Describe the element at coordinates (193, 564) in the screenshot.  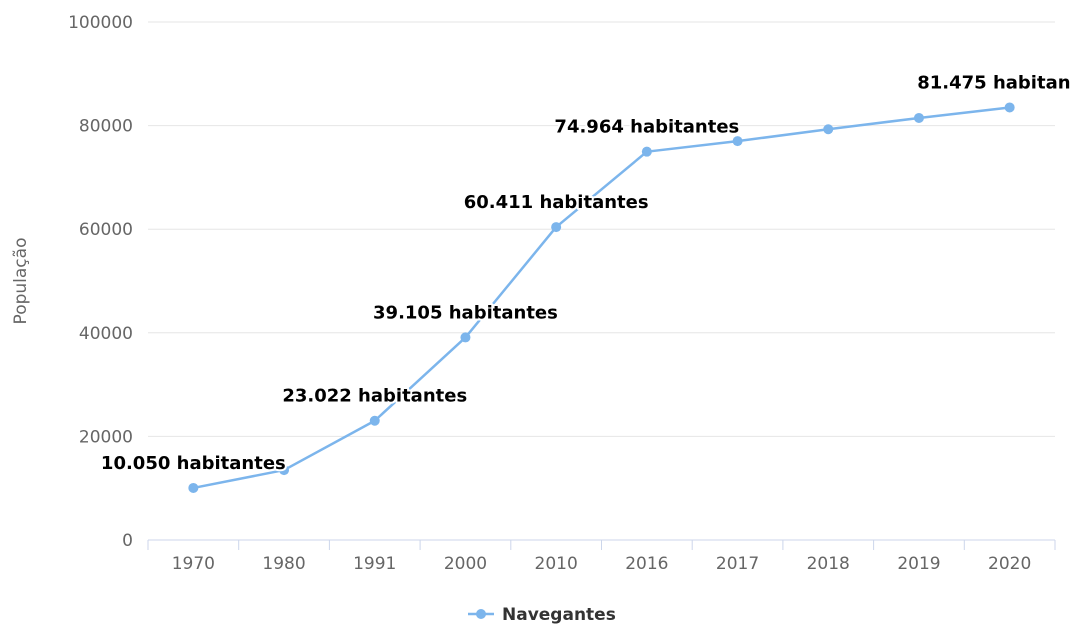
I see `x-tick-label: 1970` at that location.